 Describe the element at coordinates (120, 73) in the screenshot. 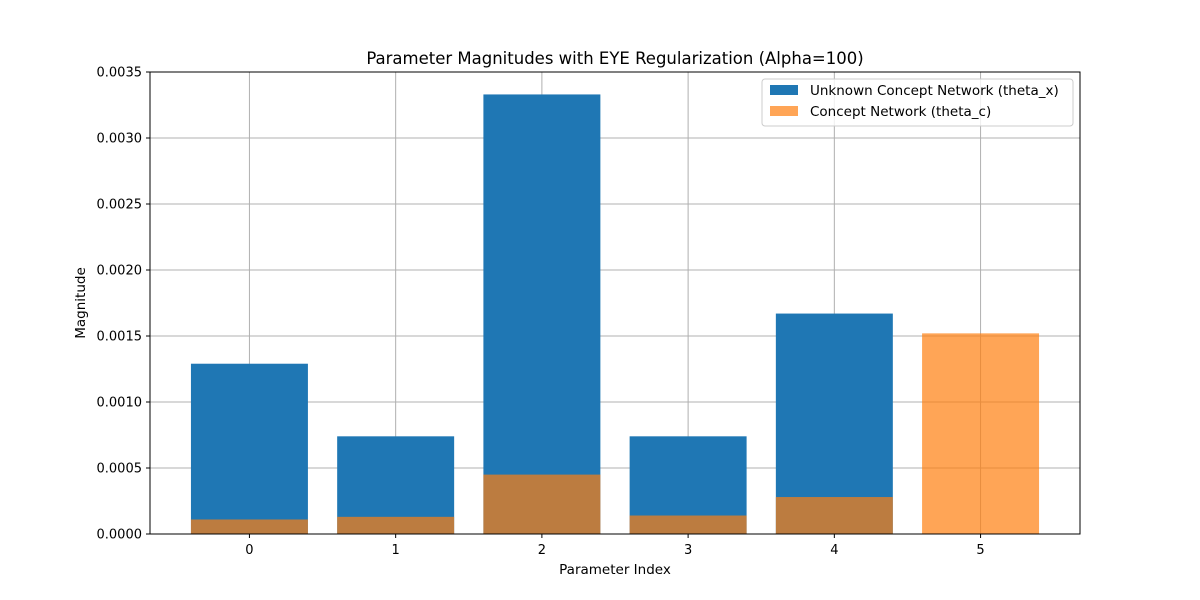

I see `y-tick-label: 0.0035` at that location.